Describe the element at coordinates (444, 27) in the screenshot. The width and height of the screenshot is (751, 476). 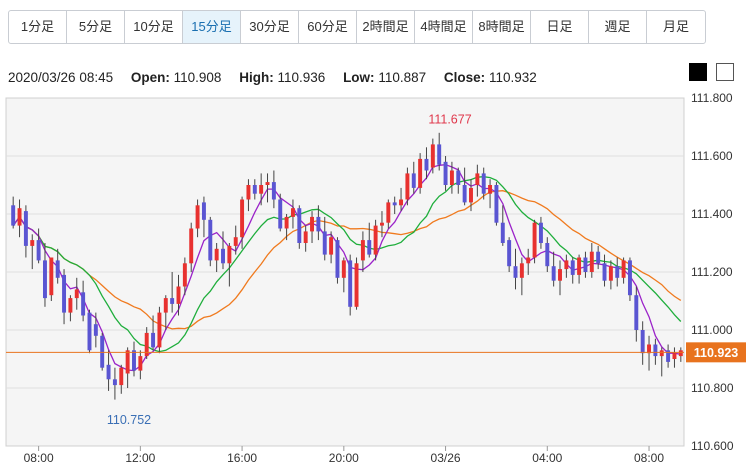
I see `tab-7: 4時間足` at that location.